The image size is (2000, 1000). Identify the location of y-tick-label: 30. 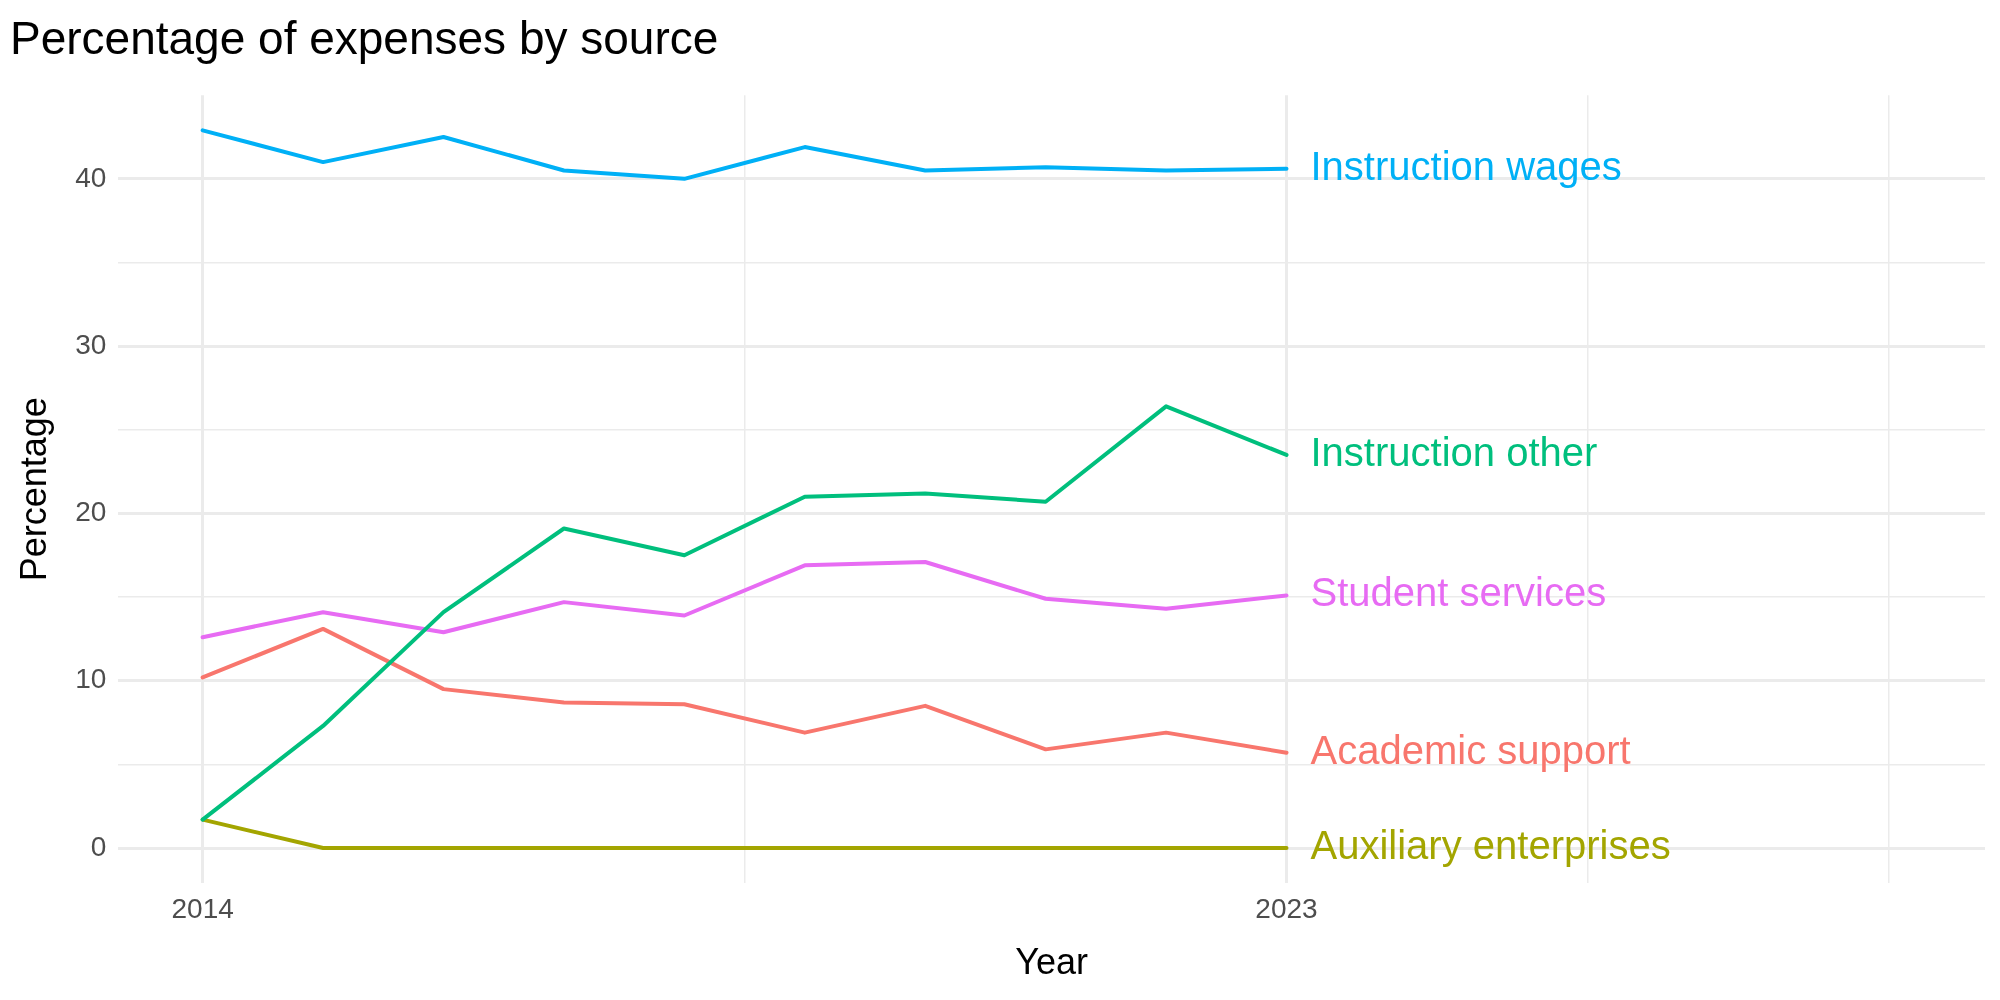
(91, 344).